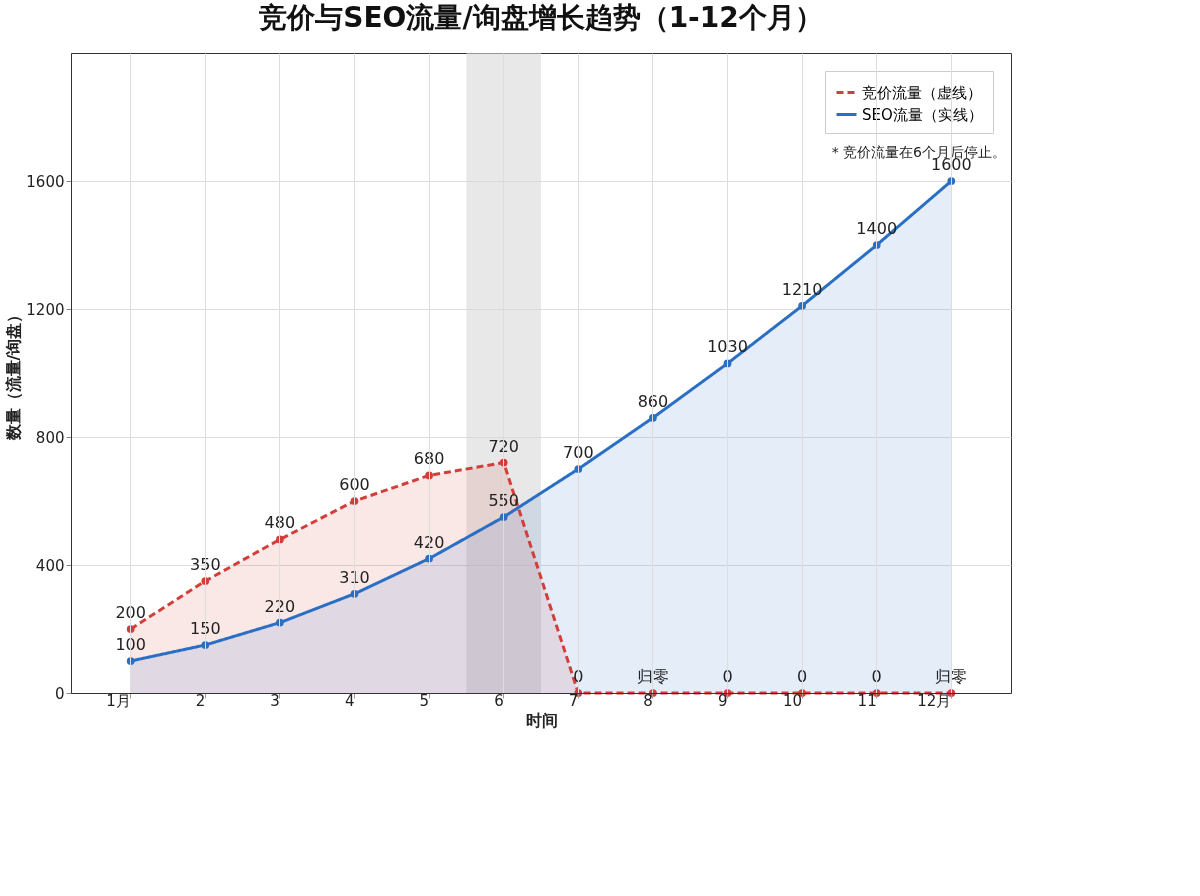 Image resolution: width=1200 pixels, height=896 pixels. I want to click on data-label: 150, so click(205, 628).